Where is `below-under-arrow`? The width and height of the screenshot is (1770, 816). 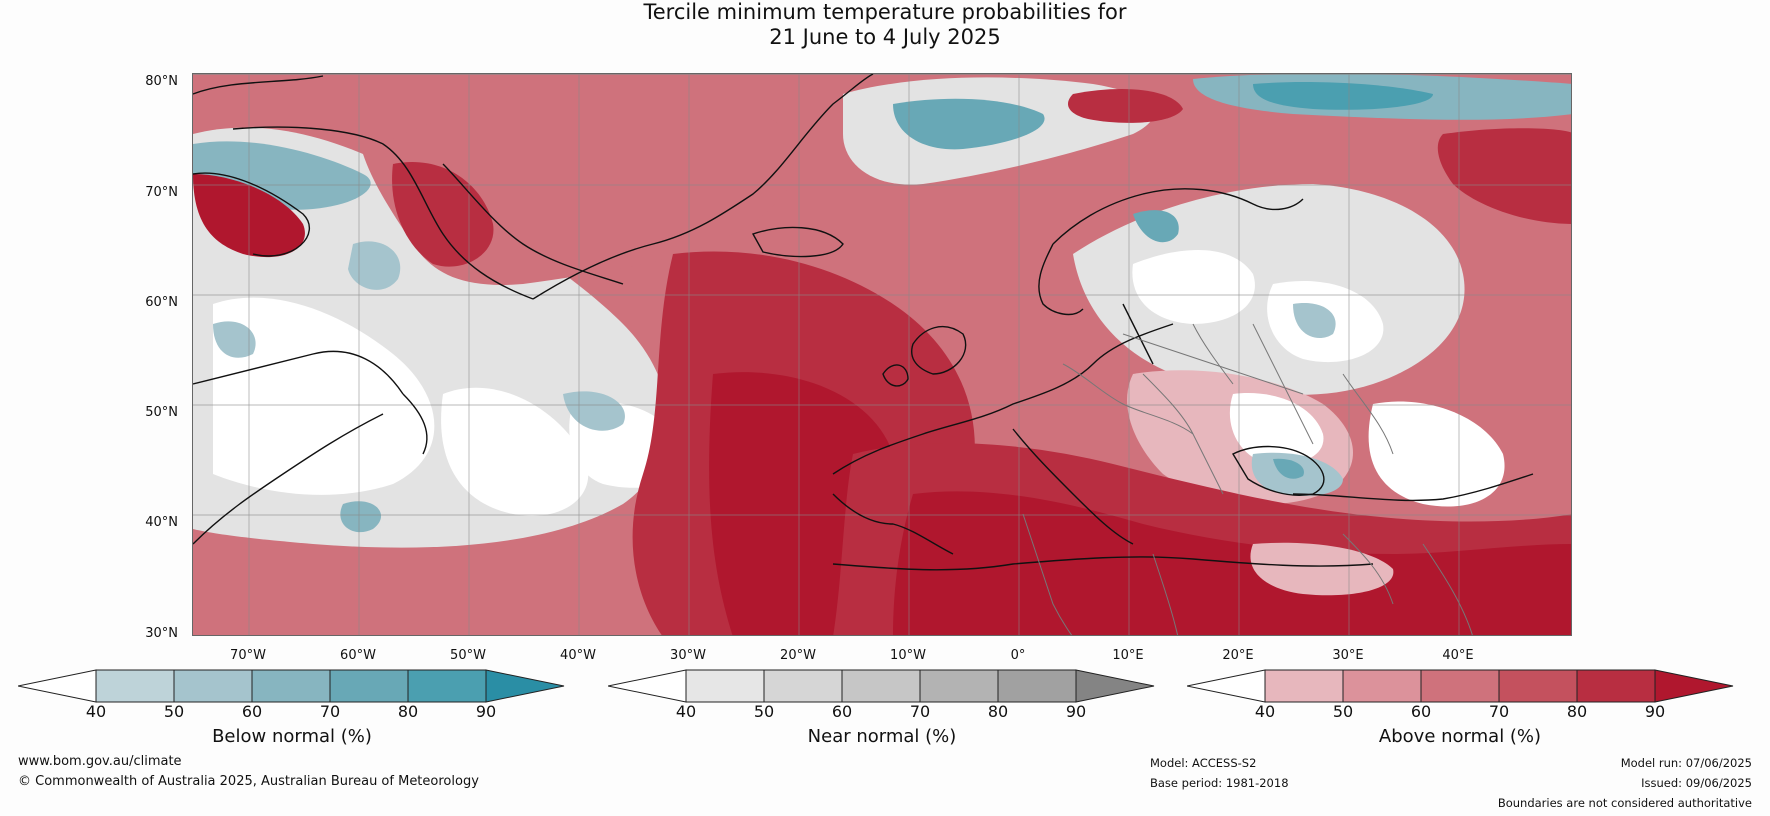
below-under-arrow is located at coordinates (57, 686).